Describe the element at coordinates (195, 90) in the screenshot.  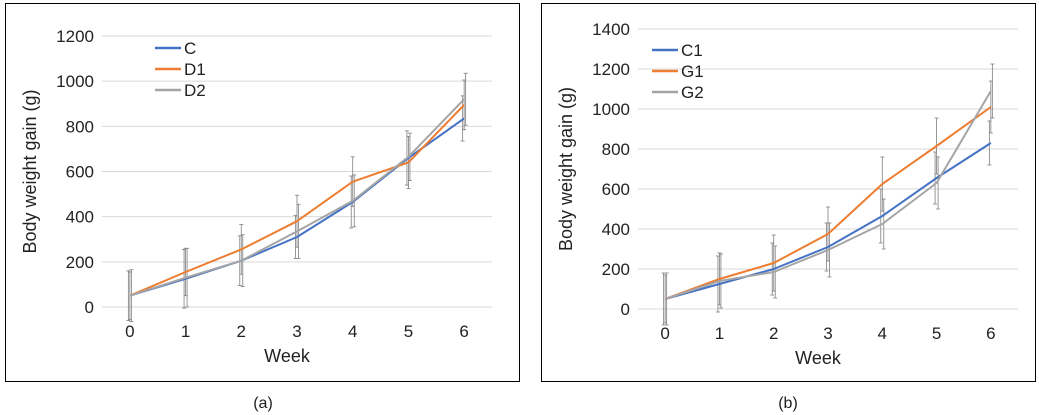
I see `legend-label: D2` at that location.